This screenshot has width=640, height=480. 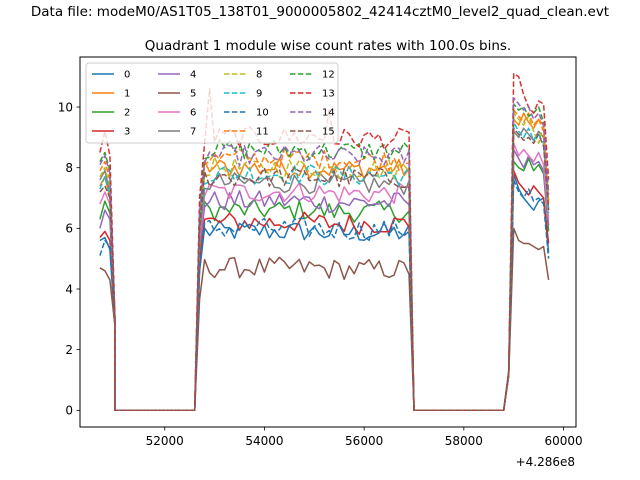 What do you see at coordinates (545, 462) in the screenshot?
I see `x-axis-offset-label: +4.286e8` at bounding box center [545, 462].